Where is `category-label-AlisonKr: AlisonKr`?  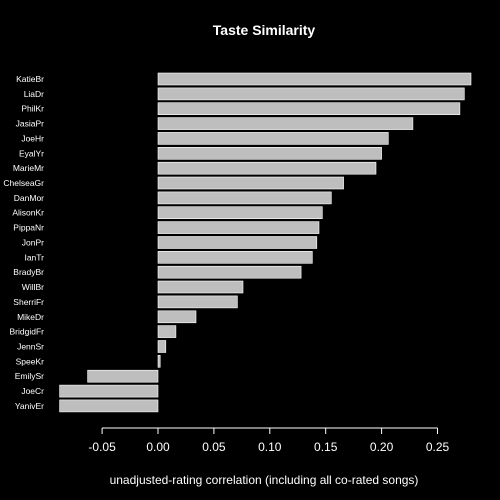 category-label-AlisonKr: AlisonKr is located at coordinates (28, 213).